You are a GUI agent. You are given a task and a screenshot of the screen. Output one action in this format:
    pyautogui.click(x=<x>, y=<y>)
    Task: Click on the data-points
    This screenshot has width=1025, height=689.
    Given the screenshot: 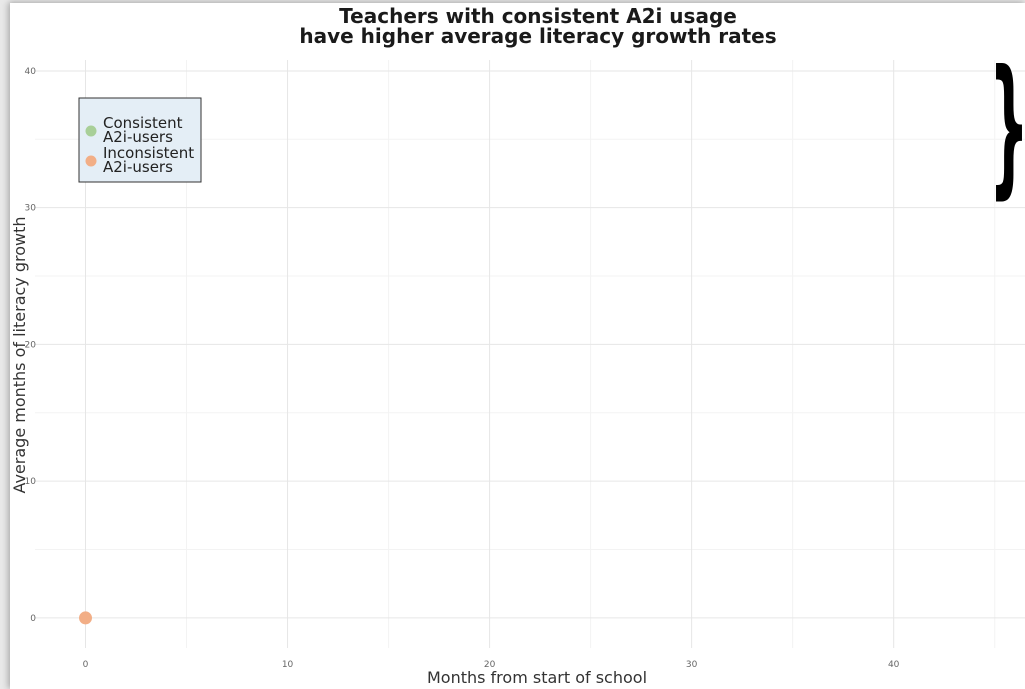 What is the action you would take?
    pyautogui.click(x=86, y=618)
    